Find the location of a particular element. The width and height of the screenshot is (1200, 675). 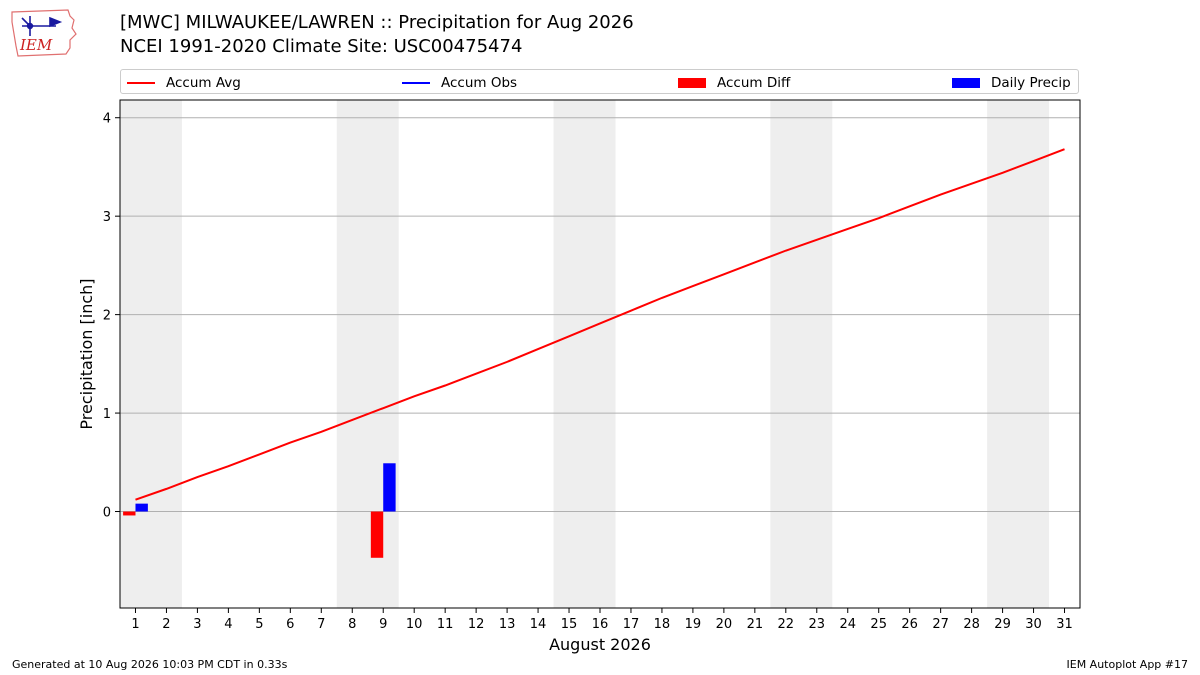

legend-item-daily-precip: Daily Precip is located at coordinates (1011, 82).